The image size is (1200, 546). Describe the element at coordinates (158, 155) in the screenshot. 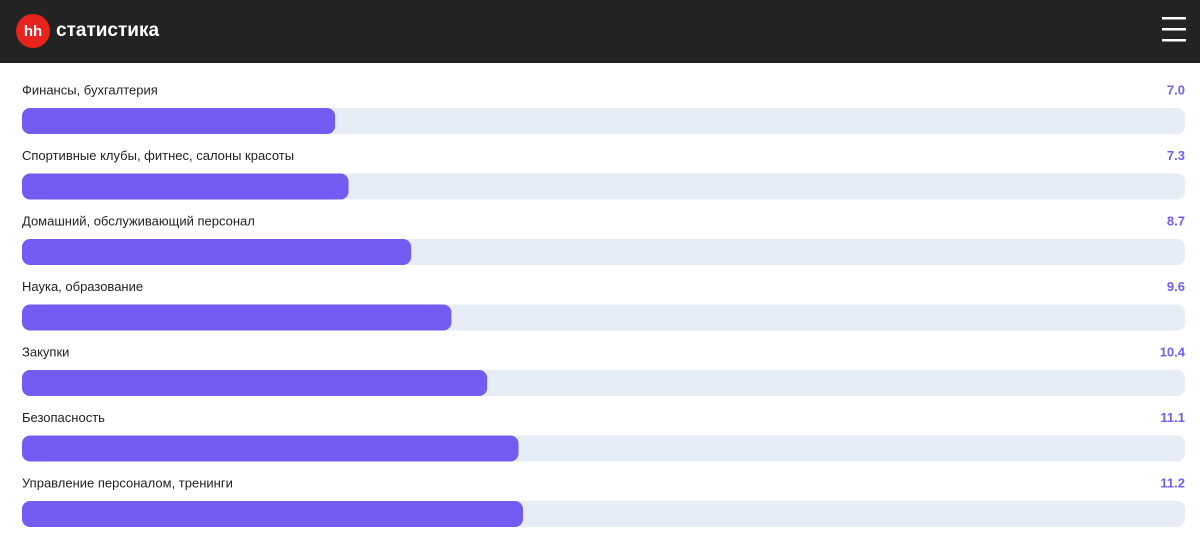

I see `category-label: Спортивные клубы, фитнес, салоны красоты` at that location.